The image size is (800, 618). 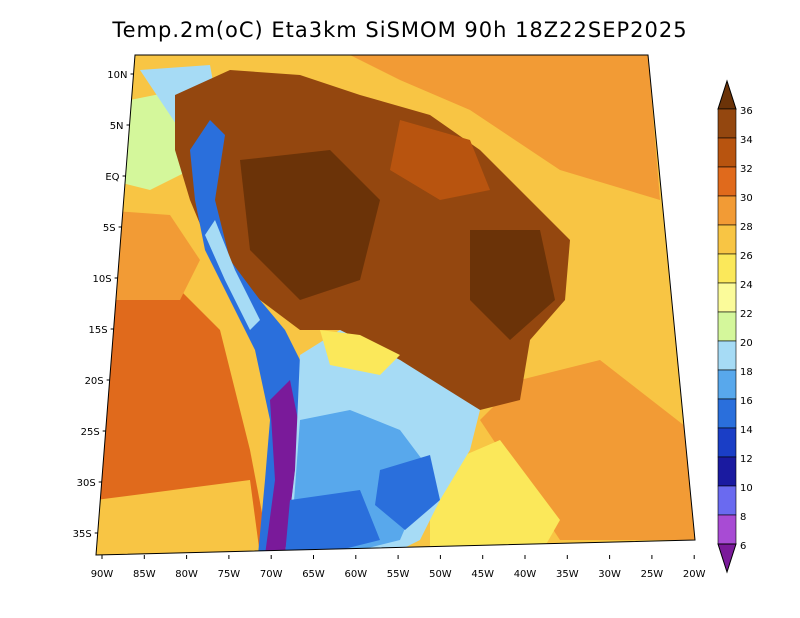 What do you see at coordinates (567, 574) in the screenshot?
I see `lon-tick-label: 35W` at bounding box center [567, 574].